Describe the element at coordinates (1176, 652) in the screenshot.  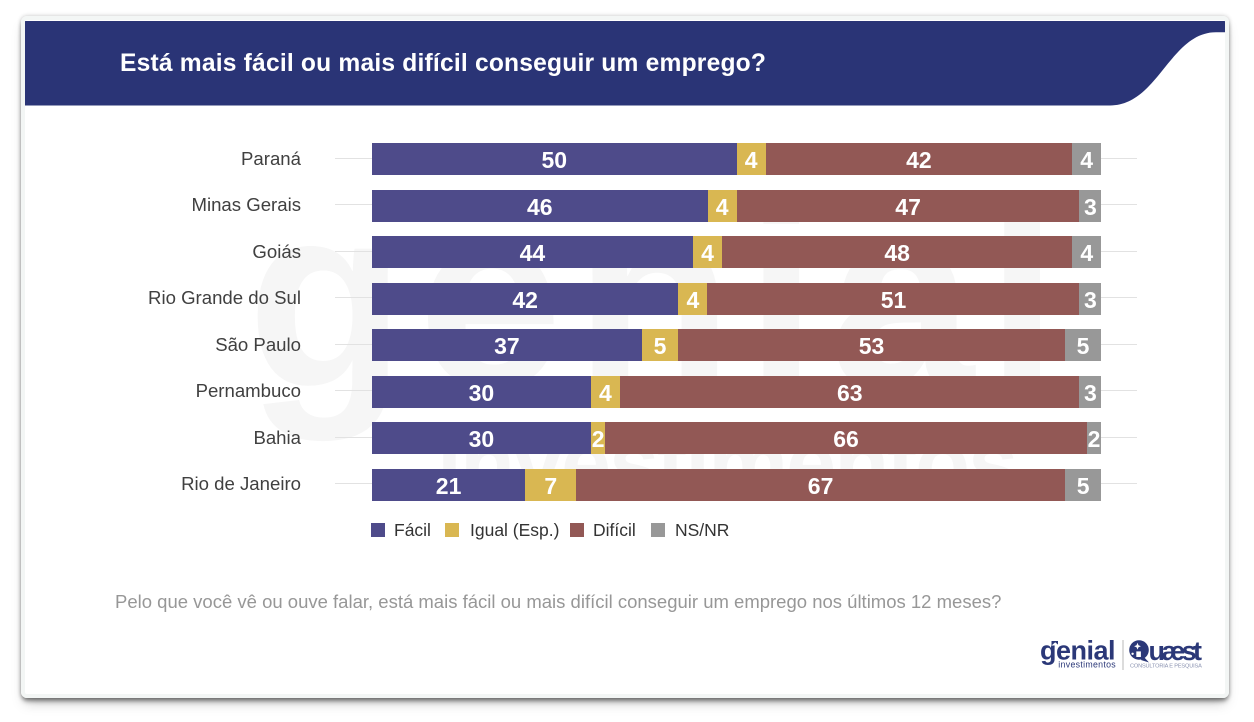
I see `svg-text: uæst` at that location.